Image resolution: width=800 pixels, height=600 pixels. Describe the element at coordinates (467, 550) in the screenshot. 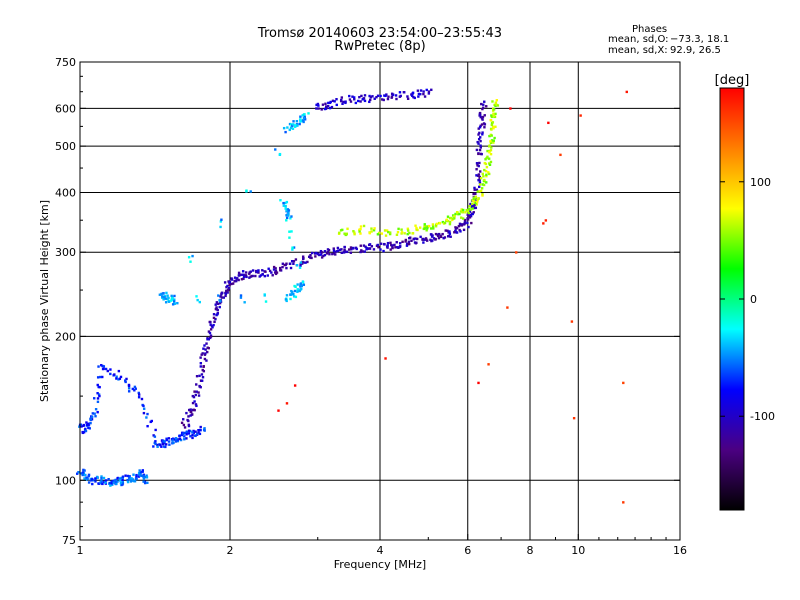

I see `x-tick-label: 6` at that location.